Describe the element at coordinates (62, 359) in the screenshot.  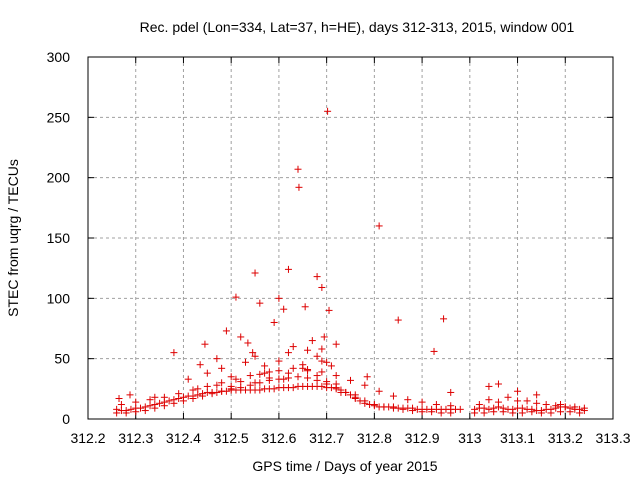
I see `y-tick-label: 50` at that location.